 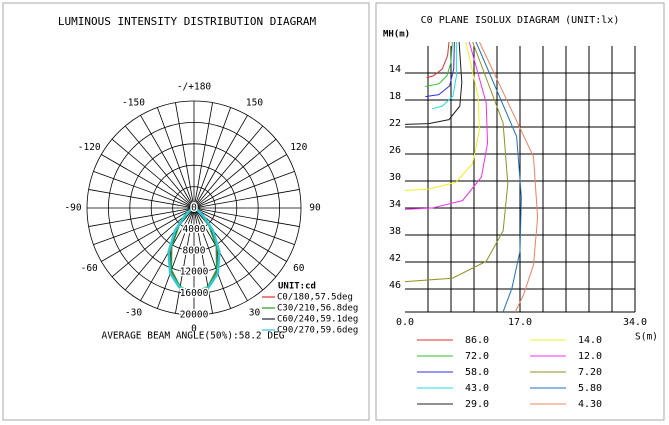 What do you see at coordinates (194, 272) in the screenshot?
I see `radial-tick-label: 12000` at bounding box center [194, 272].